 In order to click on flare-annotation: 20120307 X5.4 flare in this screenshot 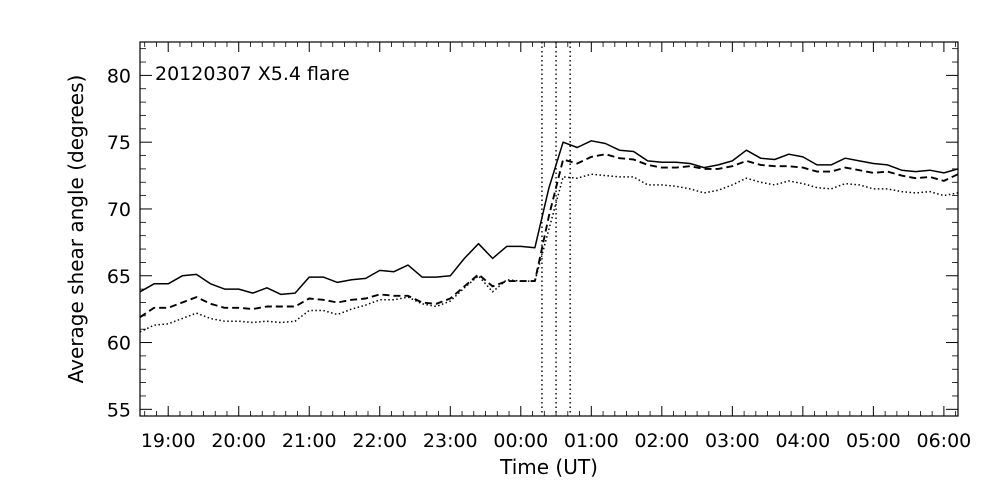, I will do `click(252, 74)`.